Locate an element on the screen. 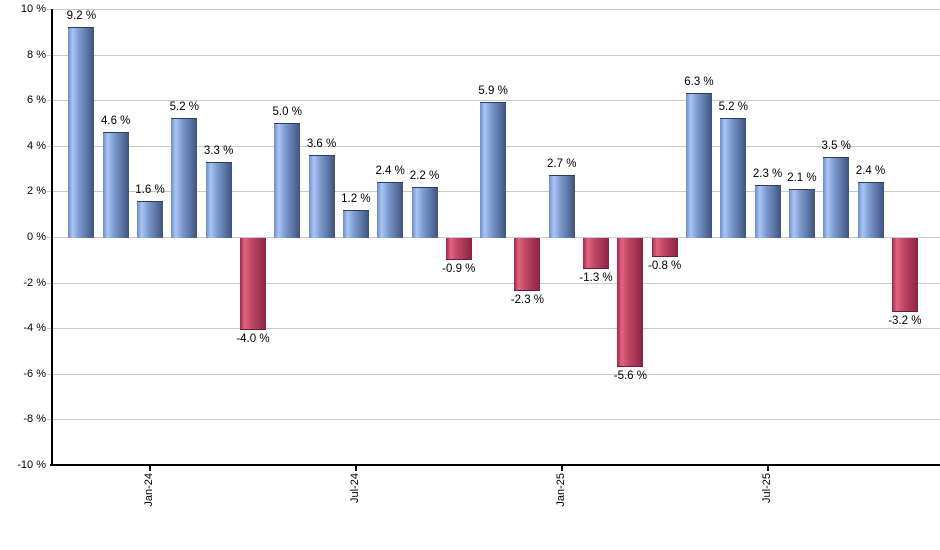  y-axis-tick-label: -4 % is located at coordinates (34, 328).